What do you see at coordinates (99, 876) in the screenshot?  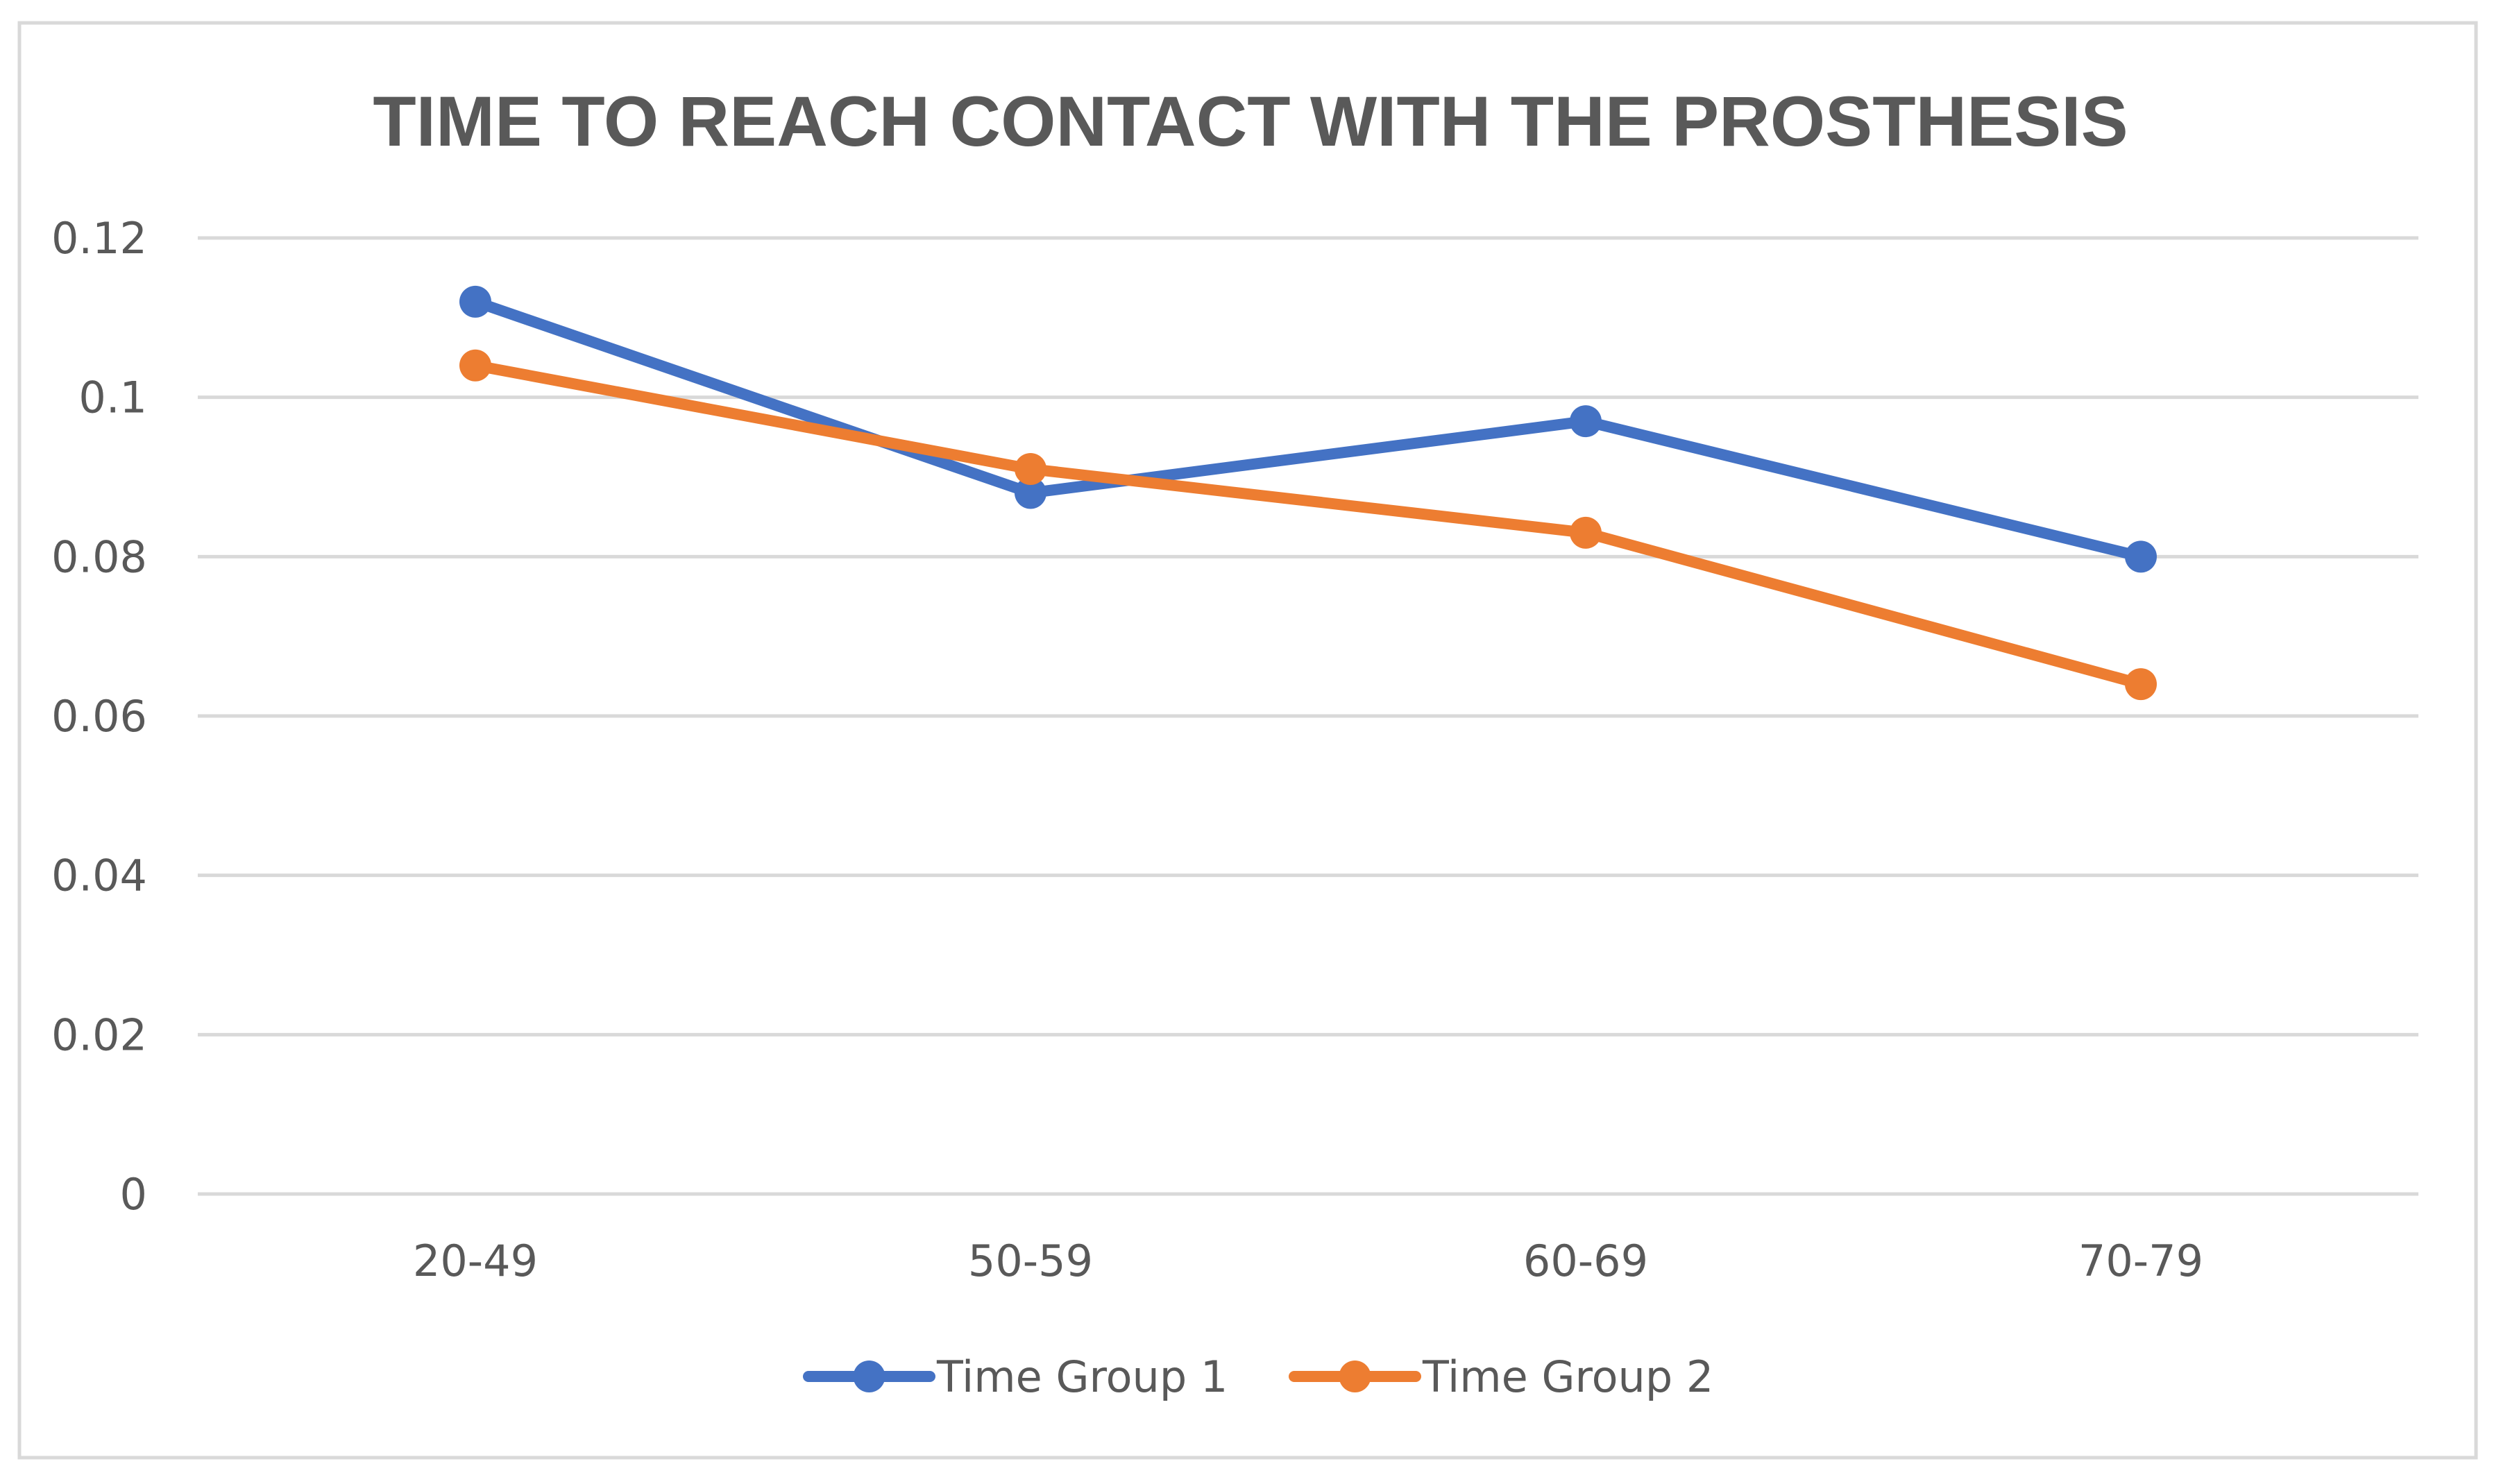 I see `y-tick-label: 0.04` at bounding box center [99, 876].